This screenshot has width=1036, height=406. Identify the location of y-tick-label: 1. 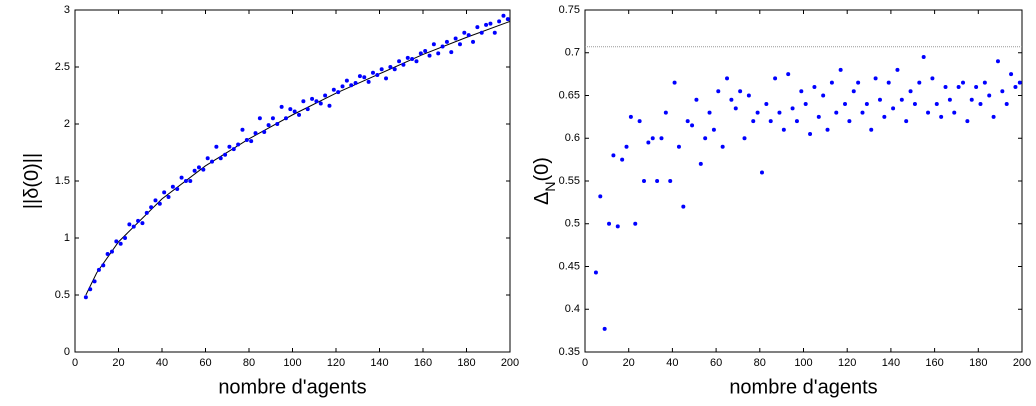
(67, 238).